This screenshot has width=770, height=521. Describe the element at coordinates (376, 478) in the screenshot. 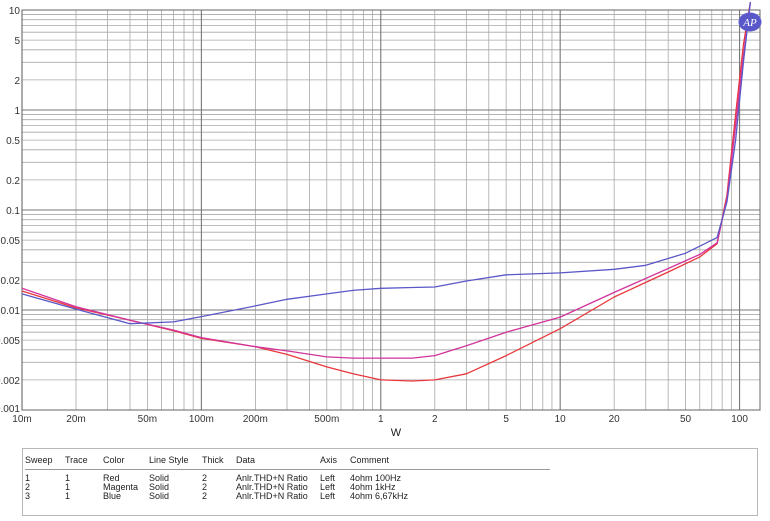

I see `cell-comment: 4ohm 100Hz` at that location.